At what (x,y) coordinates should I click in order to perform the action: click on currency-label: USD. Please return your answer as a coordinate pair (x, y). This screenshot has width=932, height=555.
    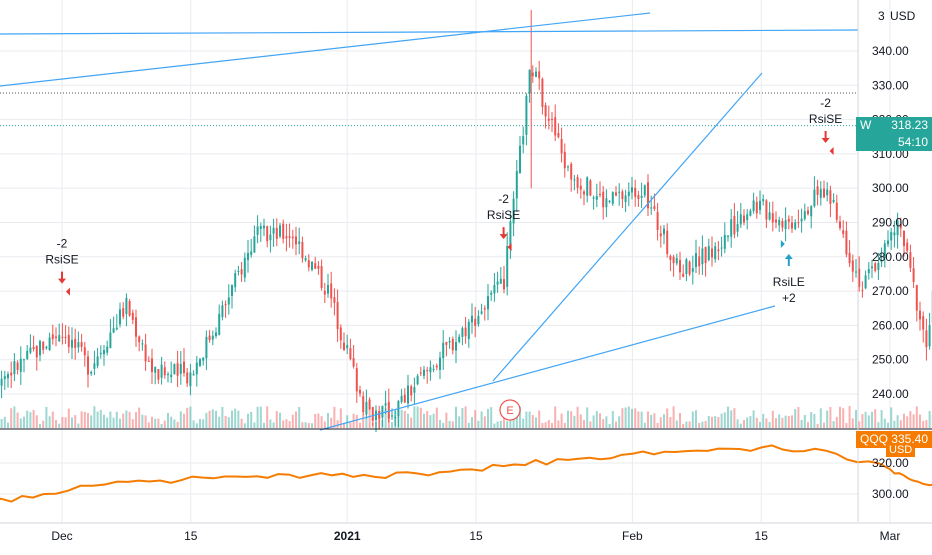
    Looking at the image, I should click on (903, 16).